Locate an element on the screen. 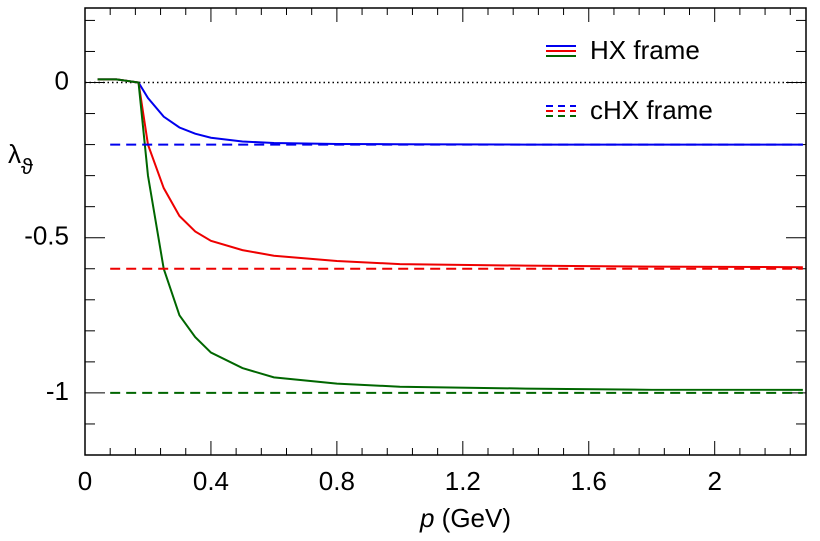 This screenshot has width=820, height=541. x-tick-label: 0.4 is located at coordinates (211, 481).